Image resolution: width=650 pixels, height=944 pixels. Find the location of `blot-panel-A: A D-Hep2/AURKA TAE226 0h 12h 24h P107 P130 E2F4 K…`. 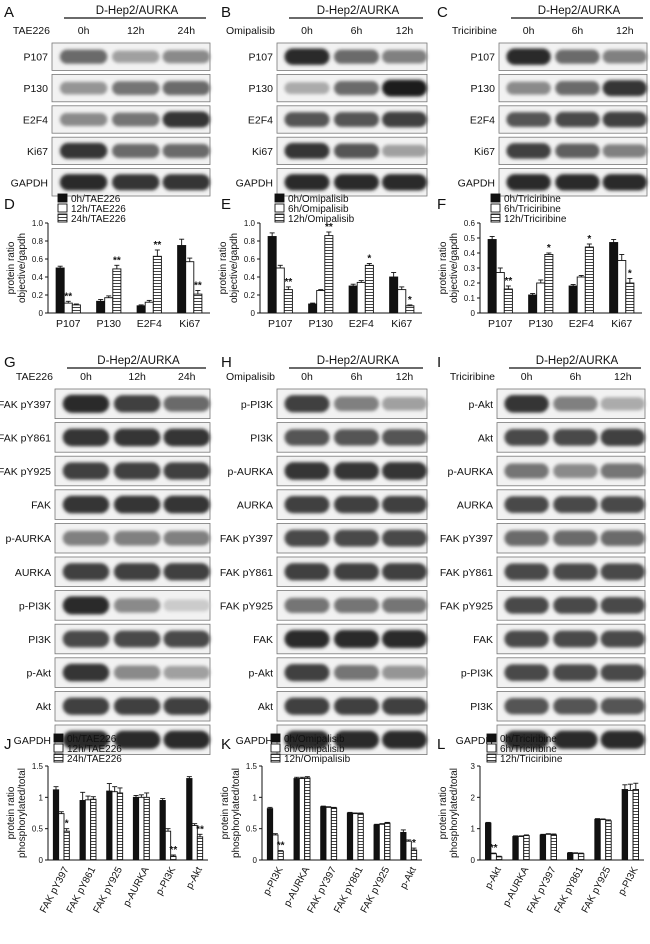

blot-panel-A: A D-Hep2/AURKA TAE226 0h 12h 24h P107 P130 E2F4 K… is located at coordinates (107, 100).